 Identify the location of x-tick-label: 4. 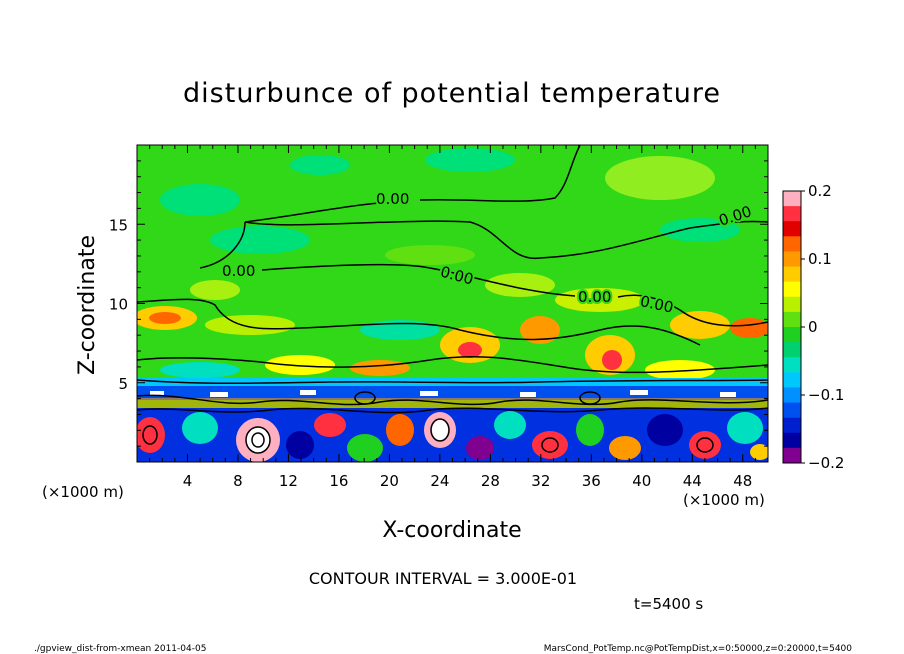
(188, 481).